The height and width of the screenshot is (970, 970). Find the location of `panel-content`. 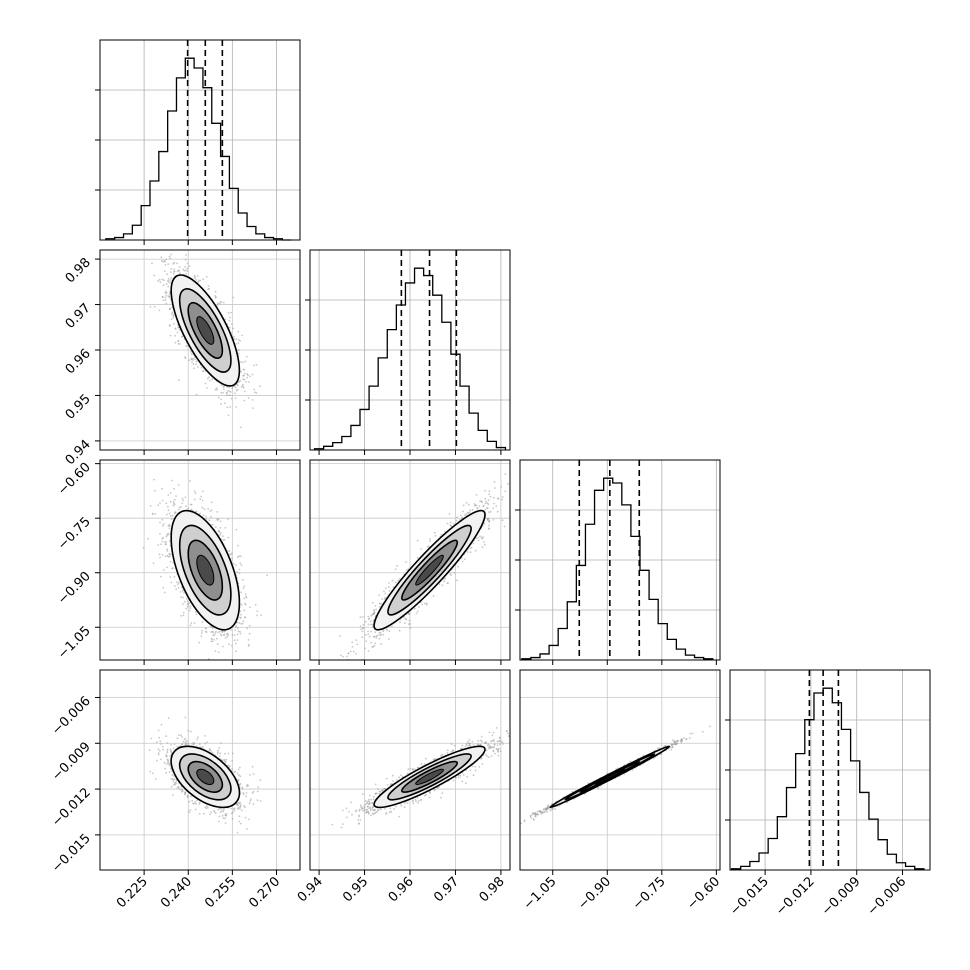

panel-content is located at coordinates (200, 563).